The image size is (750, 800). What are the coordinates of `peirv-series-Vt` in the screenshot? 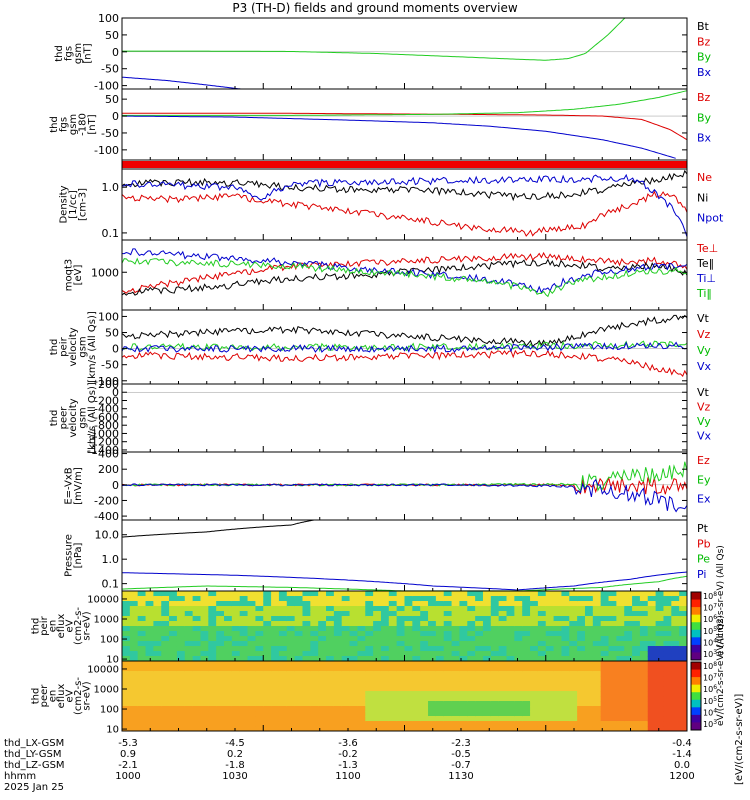 It's located at (404, 331).